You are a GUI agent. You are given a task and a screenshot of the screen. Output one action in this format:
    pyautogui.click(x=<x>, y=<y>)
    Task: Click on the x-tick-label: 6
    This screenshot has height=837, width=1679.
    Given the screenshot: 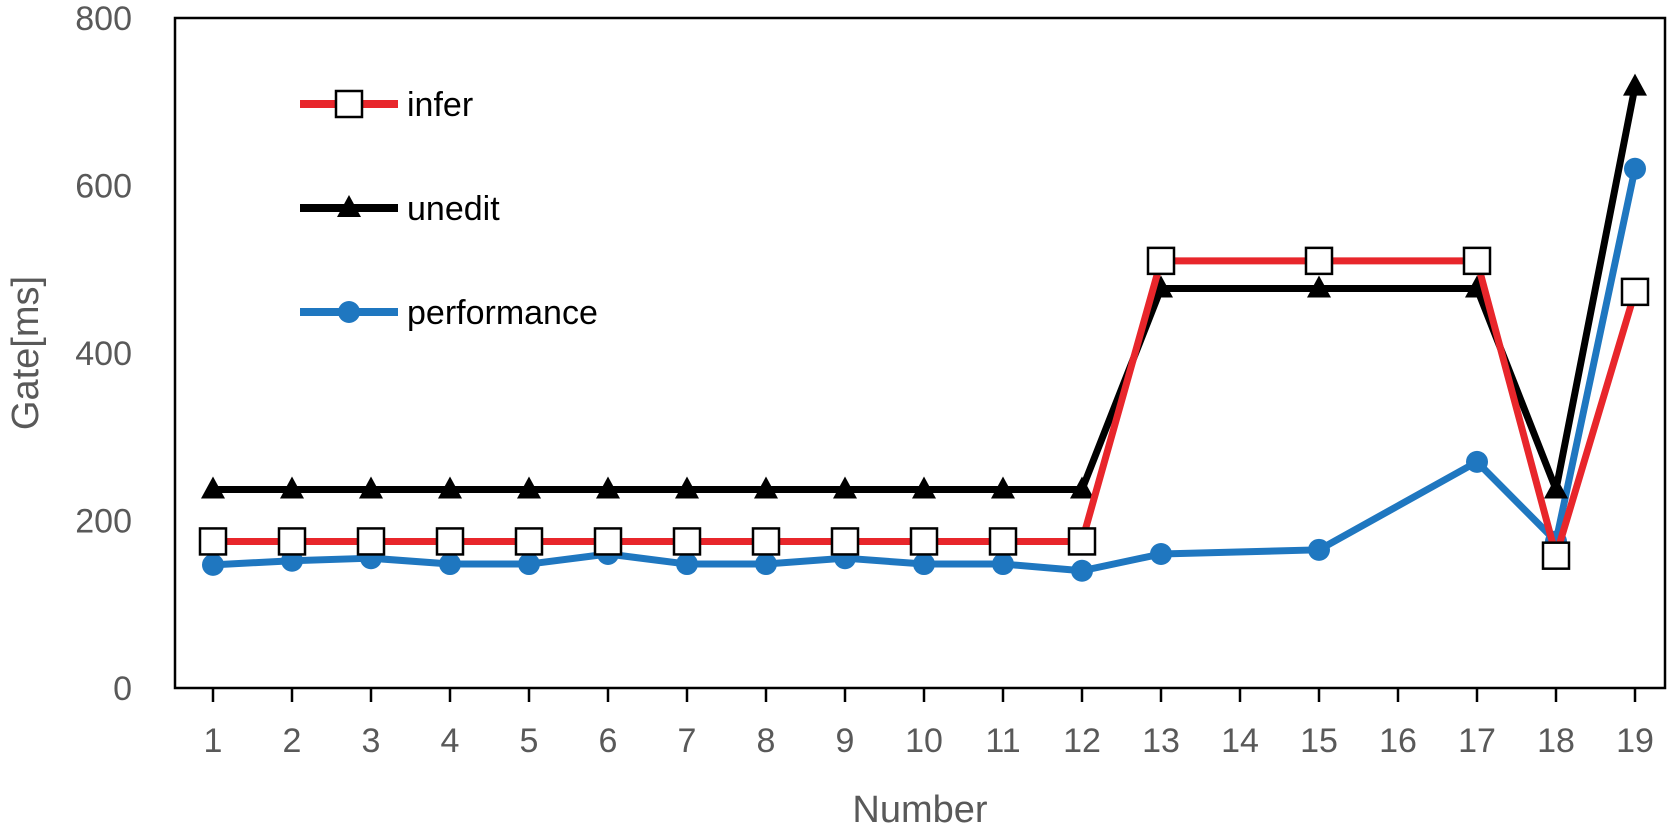 What is the action you would take?
    pyautogui.click(x=608, y=741)
    